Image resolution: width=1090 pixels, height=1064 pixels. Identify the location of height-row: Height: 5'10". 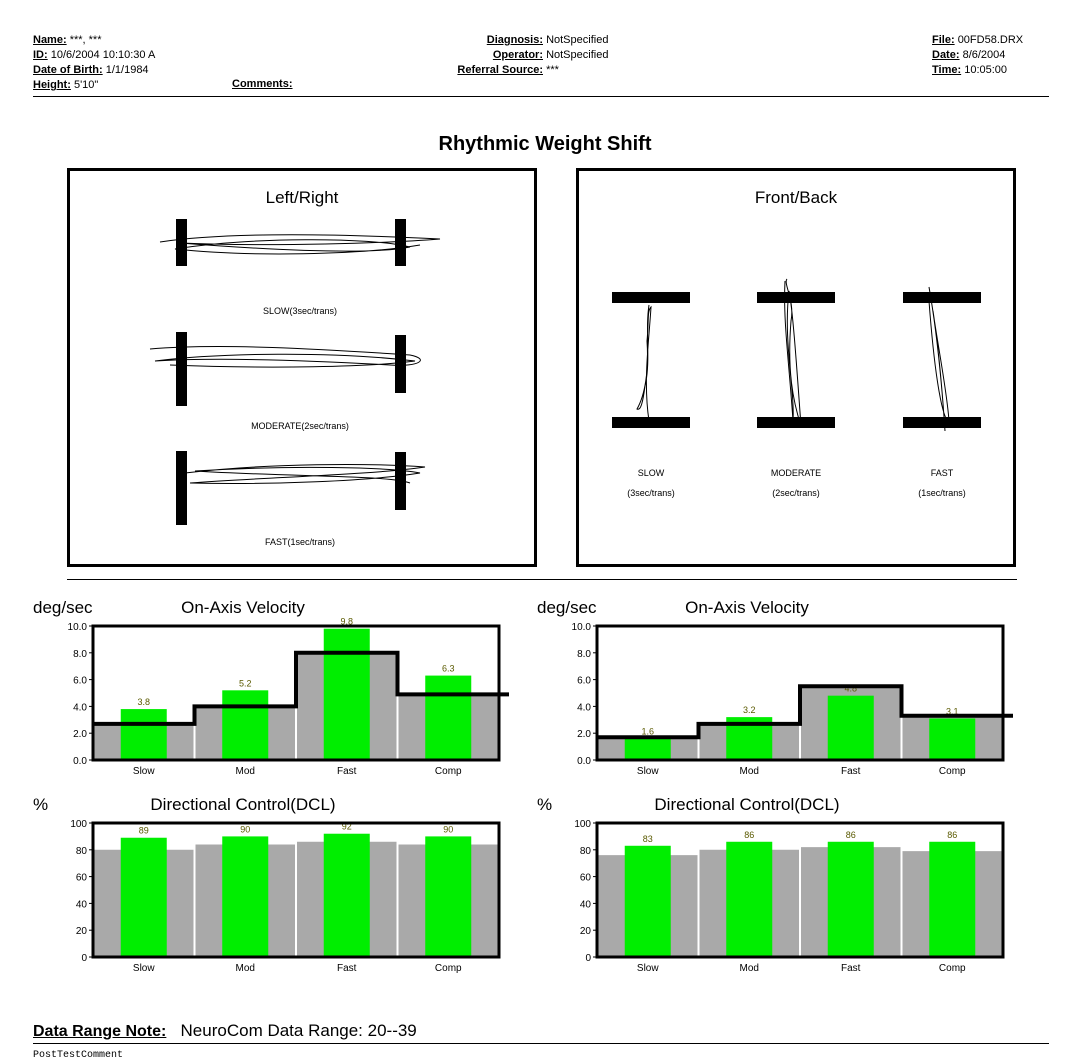
(94, 85).